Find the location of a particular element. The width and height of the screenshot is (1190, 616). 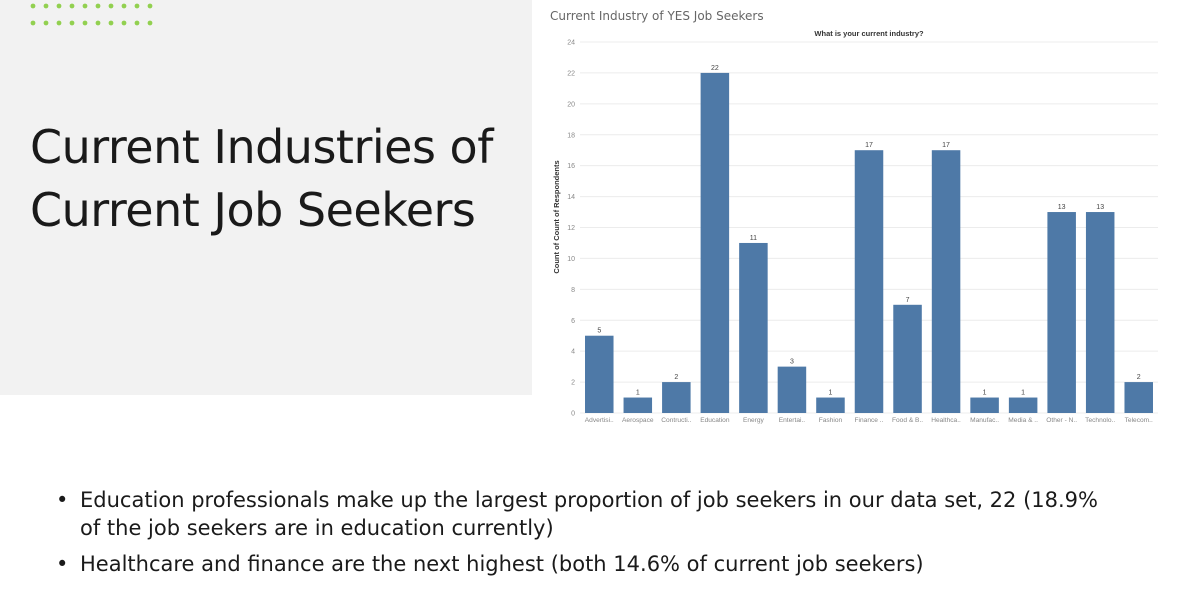

y-tick-label: 16 is located at coordinates (571, 166).